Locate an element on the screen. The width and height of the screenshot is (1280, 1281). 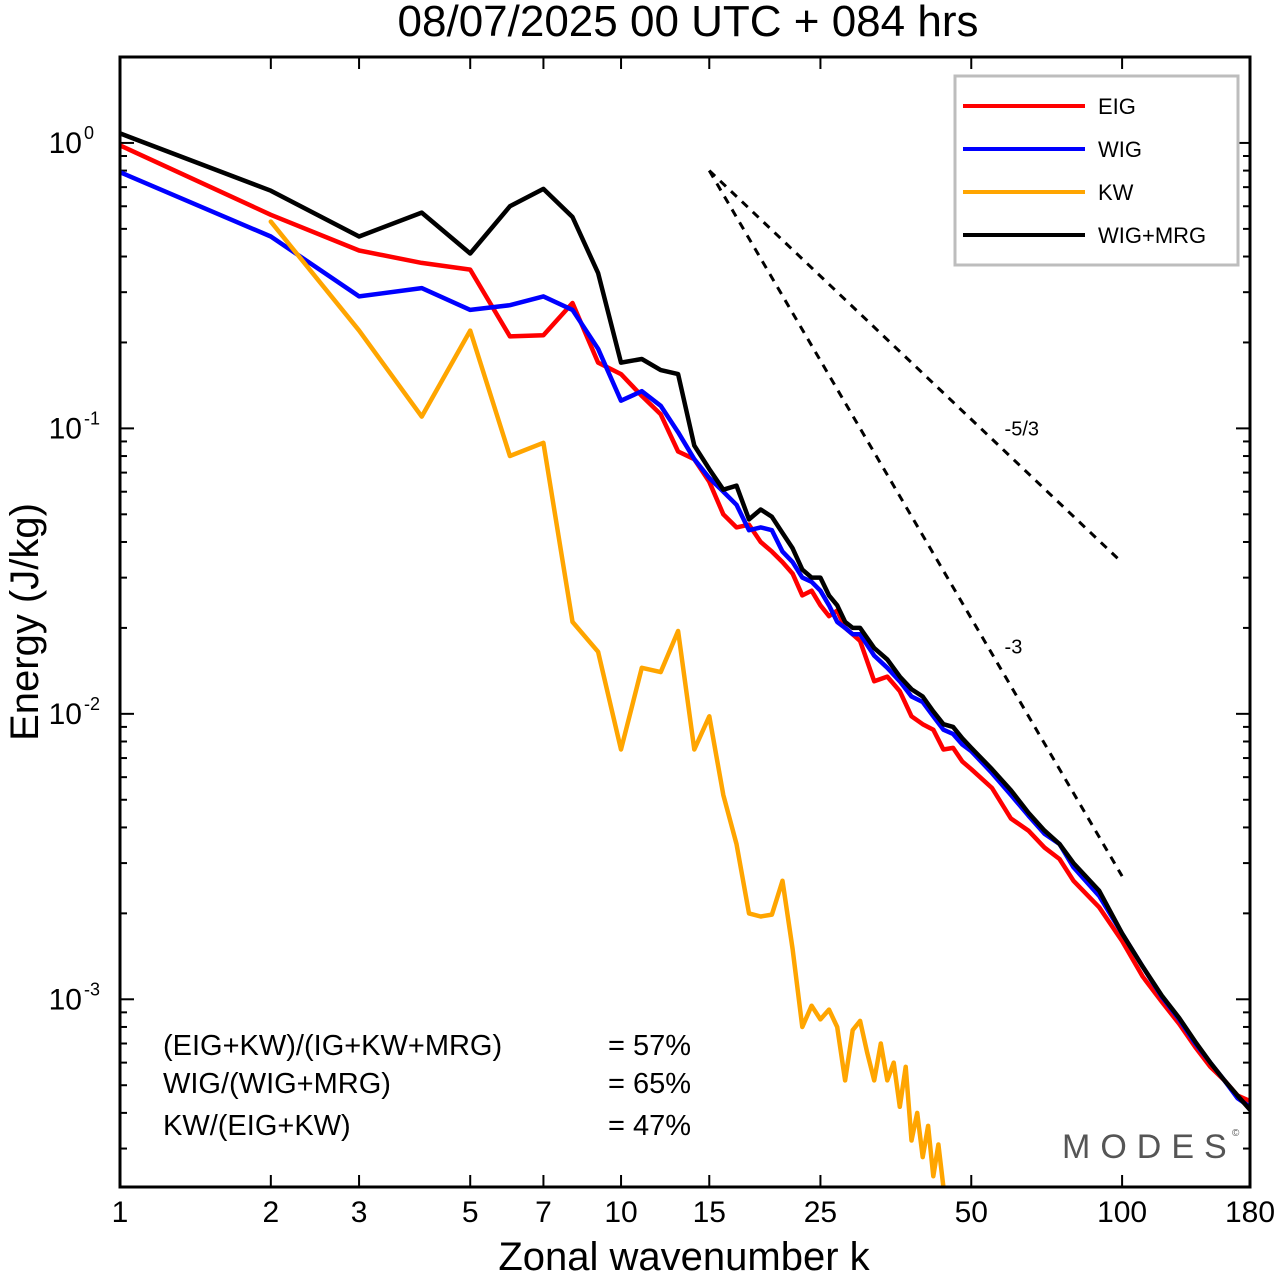
reference-slope-label: -3 is located at coordinates (1014, 648).